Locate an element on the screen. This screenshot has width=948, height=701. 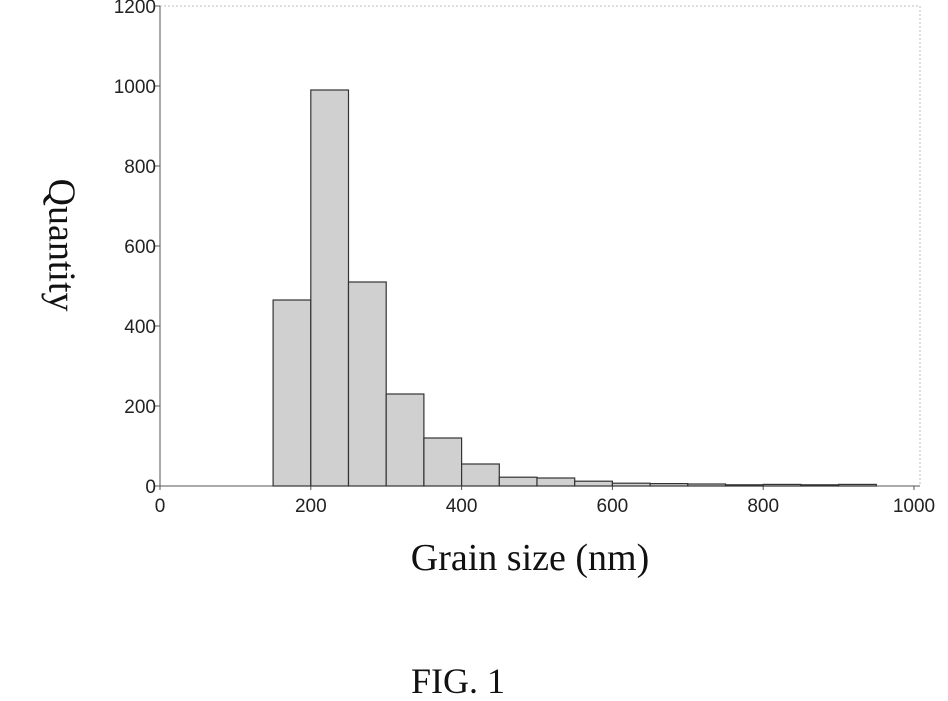
figure-caption: FIG. 1 is located at coordinates (458, 681).